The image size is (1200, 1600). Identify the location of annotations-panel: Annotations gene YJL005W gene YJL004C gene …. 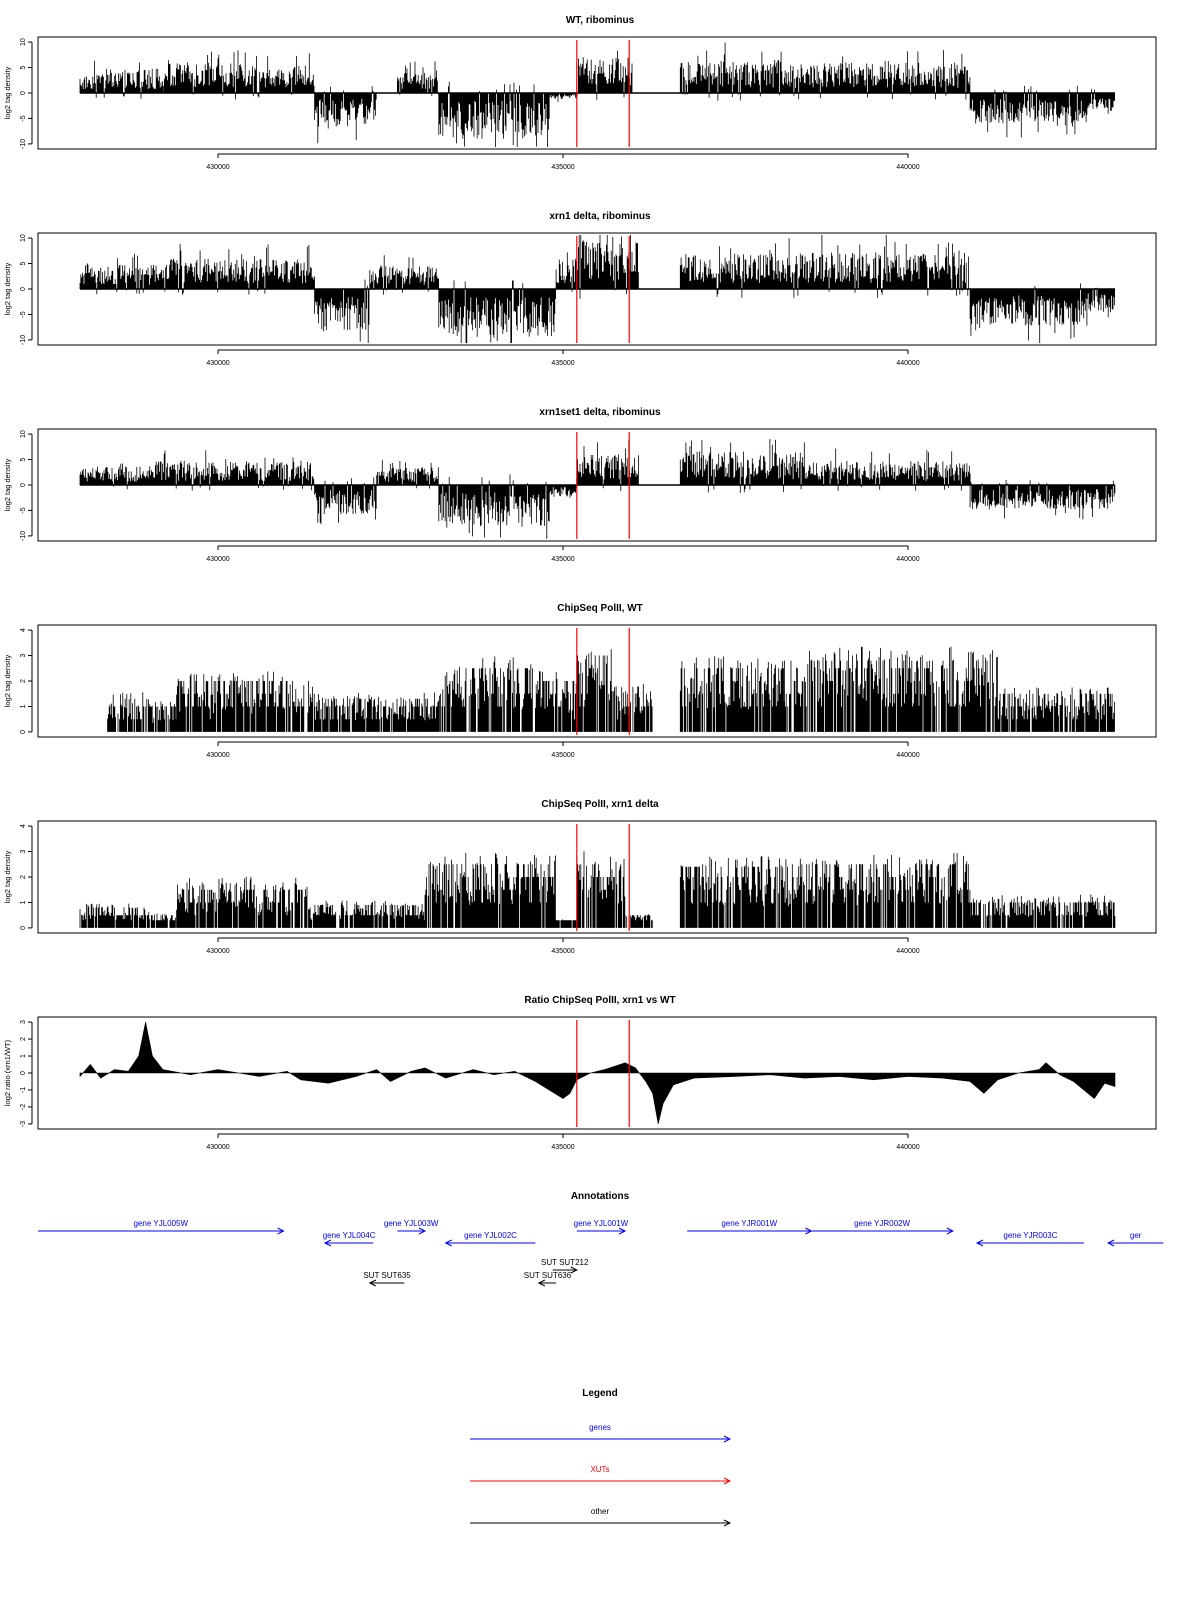
(601, 1239).